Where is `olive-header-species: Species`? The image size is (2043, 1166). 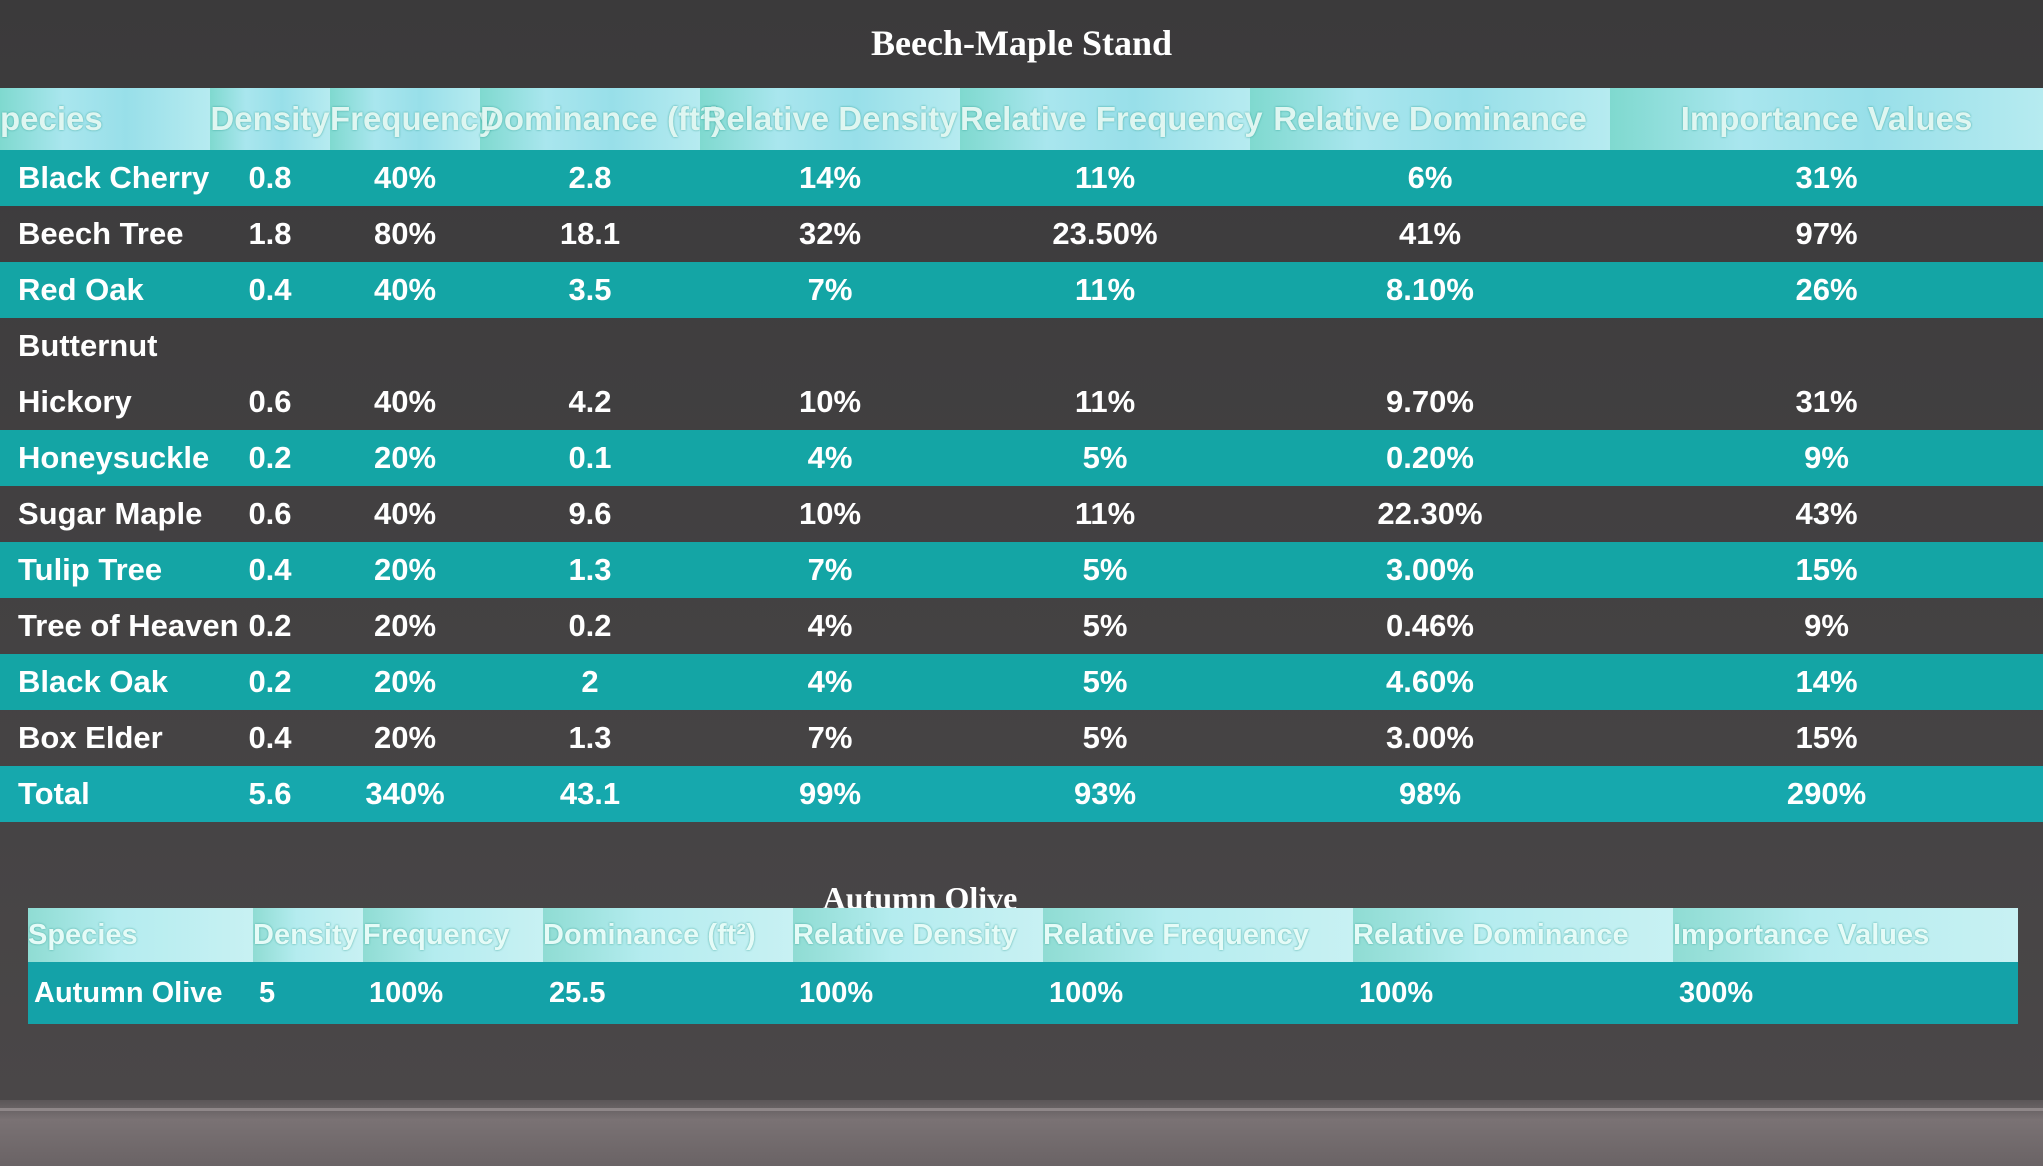
olive-header-species: Species is located at coordinates (140, 935).